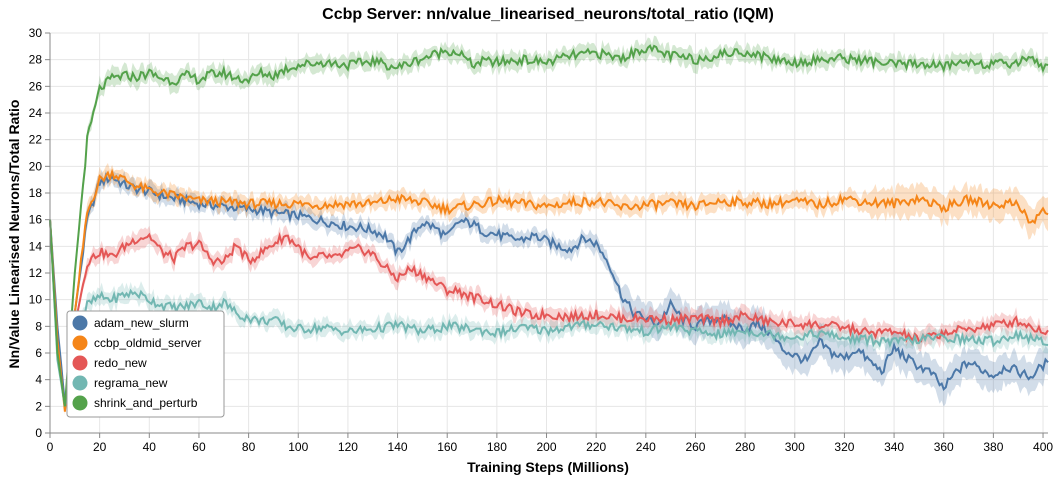  What do you see at coordinates (36, 220) in the screenshot?
I see `y-tick-label: 16` at bounding box center [36, 220].